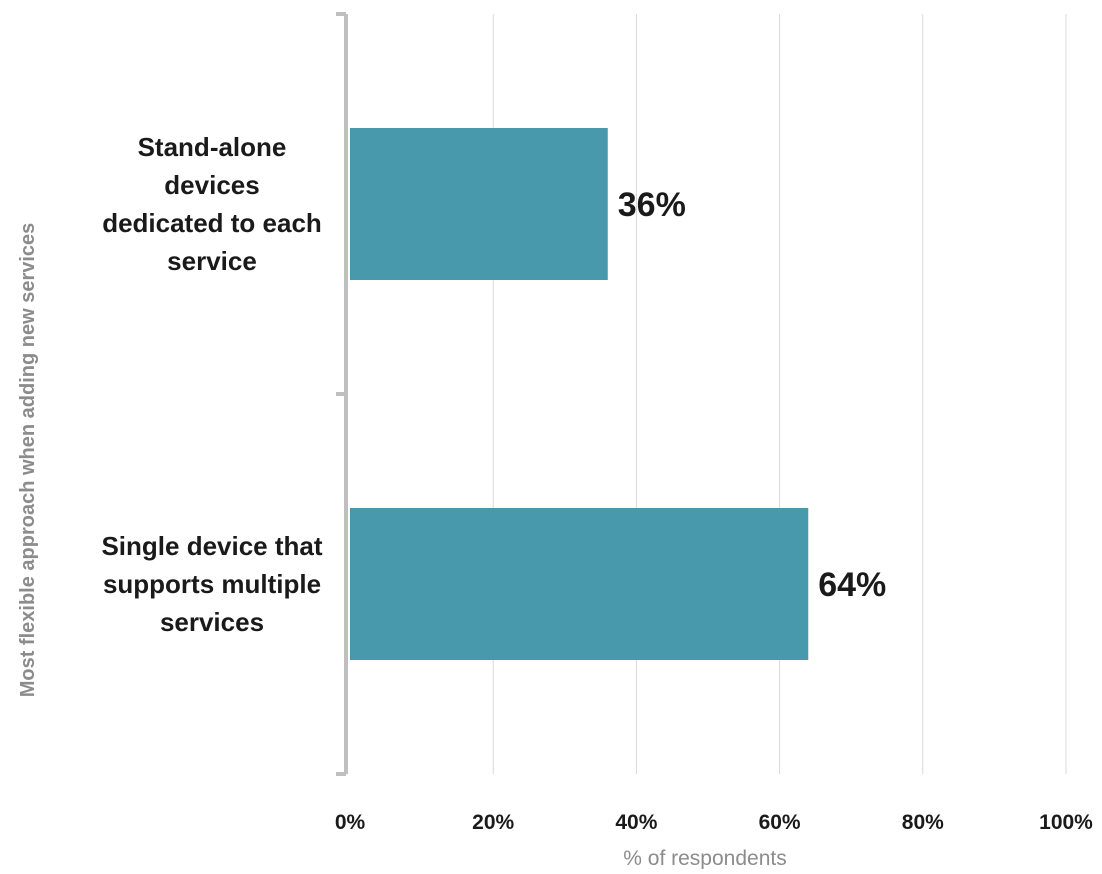 The image size is (1102, 874). Describe the element at coordinates (752, 395) in the screenshot. I see `data-labels: 36% 64%` at that location.